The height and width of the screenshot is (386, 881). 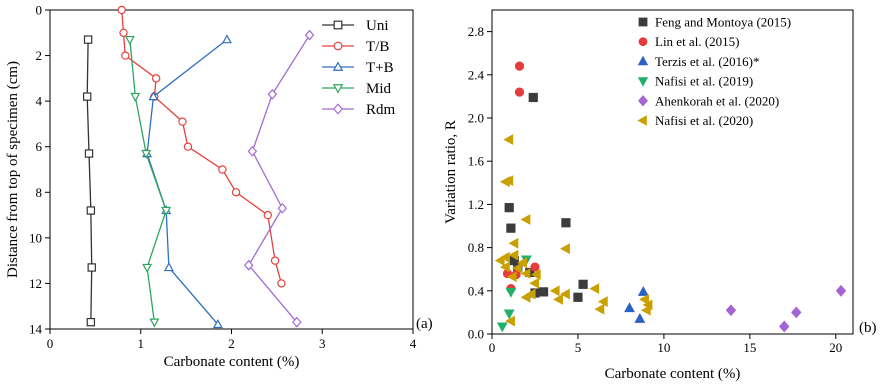 I want to click on y-tick-label-b: 0.4, so click(x=476, y=290).